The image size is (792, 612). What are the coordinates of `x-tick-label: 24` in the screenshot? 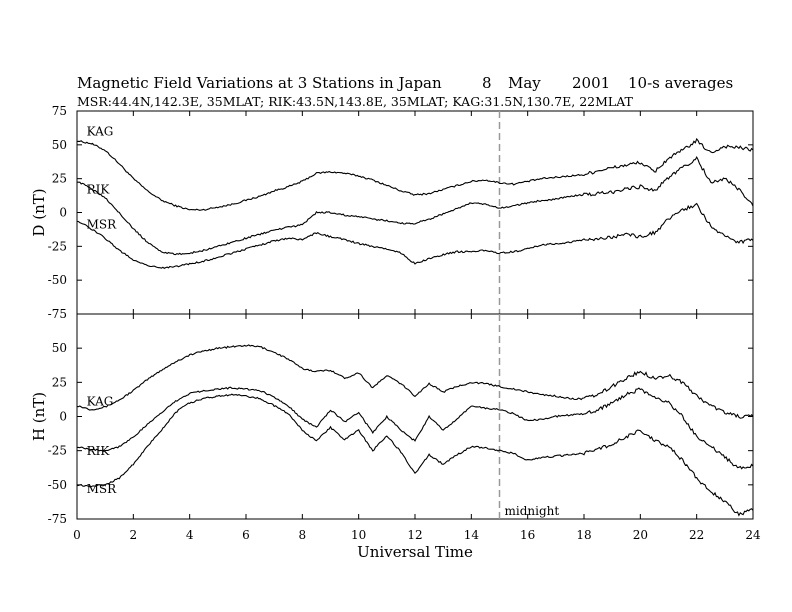 It's located at (753, 535).